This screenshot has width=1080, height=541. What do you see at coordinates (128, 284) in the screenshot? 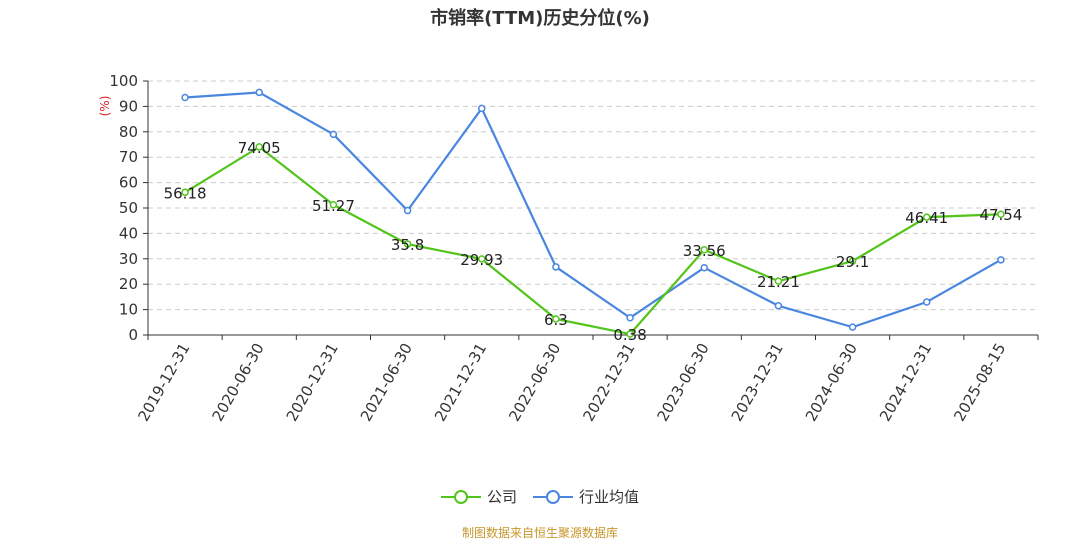
I see `y-tick-label: 20` at bounding box center [128, 284].